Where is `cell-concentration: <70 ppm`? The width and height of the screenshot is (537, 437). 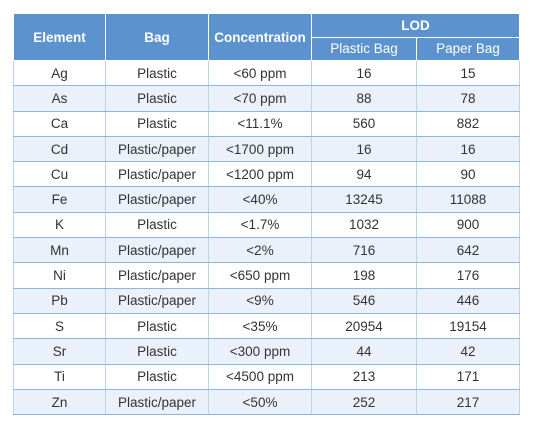
cell-concentration: <70 ppm is located at coordinates (260, 98).